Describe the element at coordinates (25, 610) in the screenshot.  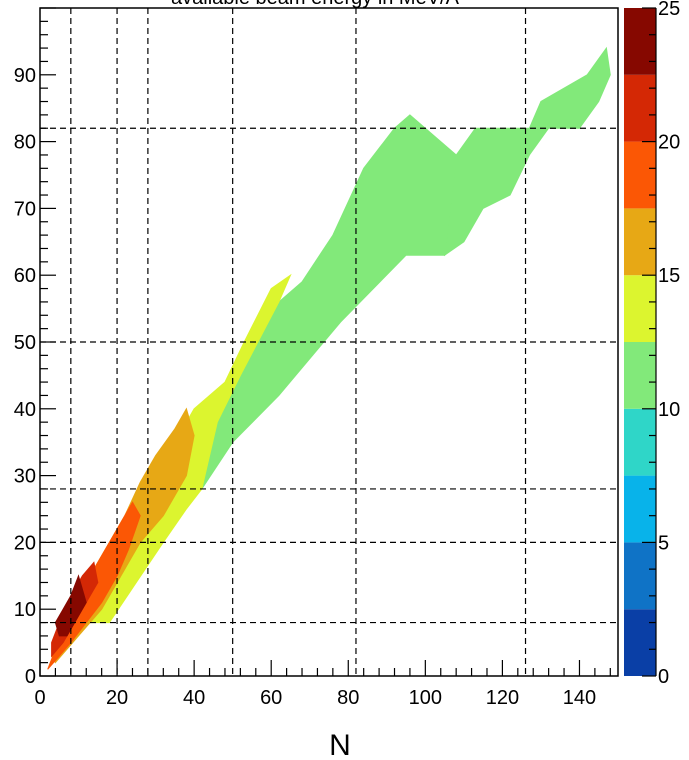
I see `y-tick-label: 10` at that location.